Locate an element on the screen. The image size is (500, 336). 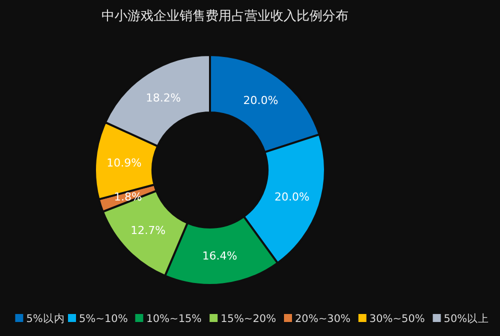
data-label: 10.9% is located at coordinates (124, 163).